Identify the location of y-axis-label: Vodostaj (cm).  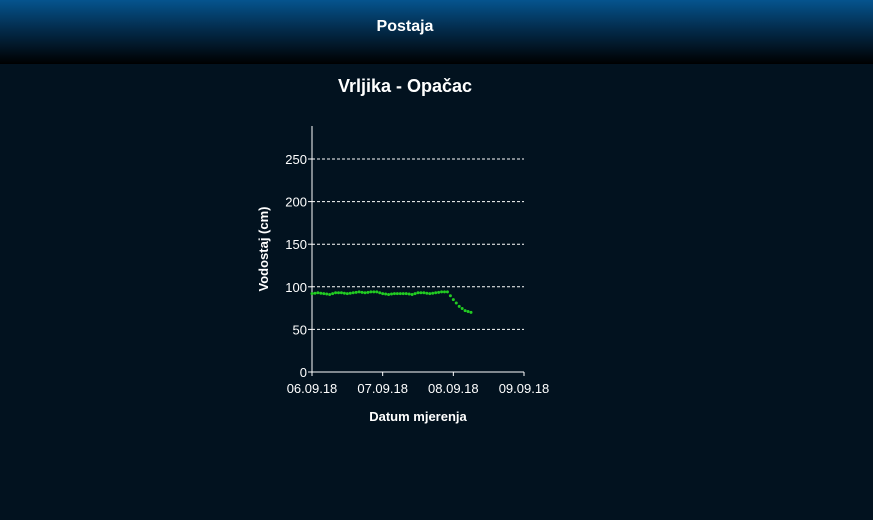
(263, 249).